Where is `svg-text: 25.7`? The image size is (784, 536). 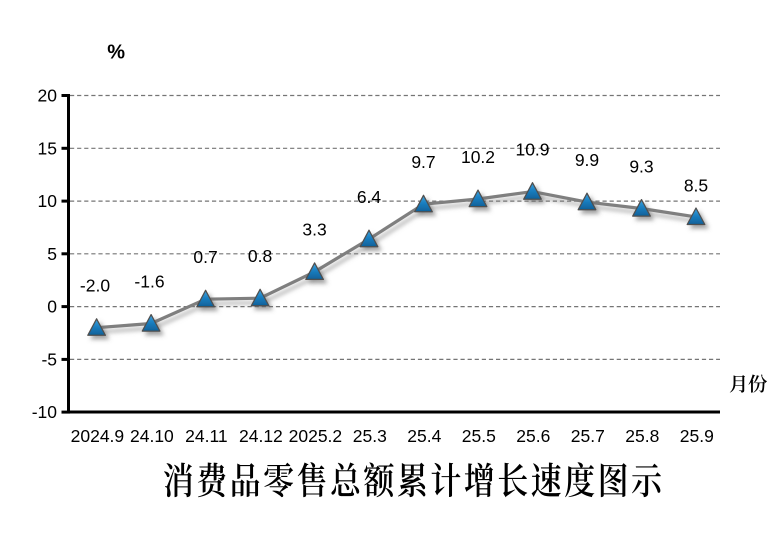 svg-text: 25.7 is located at coordinates (588, 436).